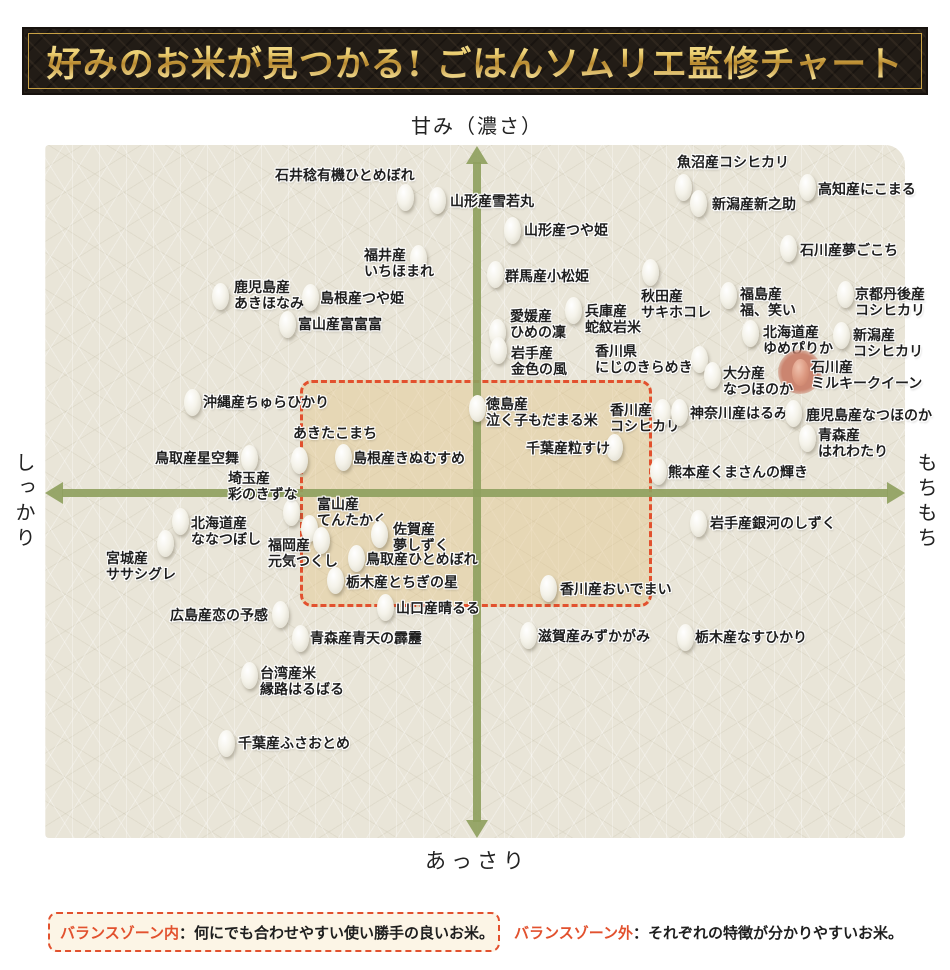 The height and width of the screenshot is (970, 950). What do you see at coordinates (335, 433) in the screenshot?
I see `rice-label: あきたこまち` at bounding box center [335, 433].